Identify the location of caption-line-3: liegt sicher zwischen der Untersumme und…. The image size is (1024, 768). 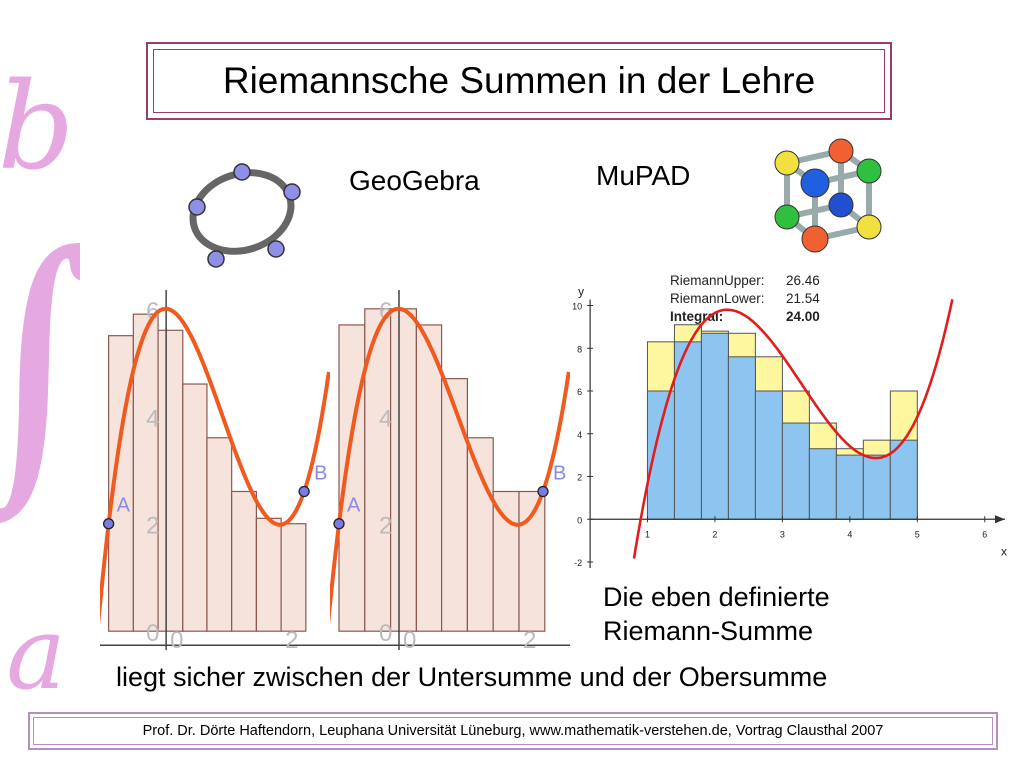
(472, 677).